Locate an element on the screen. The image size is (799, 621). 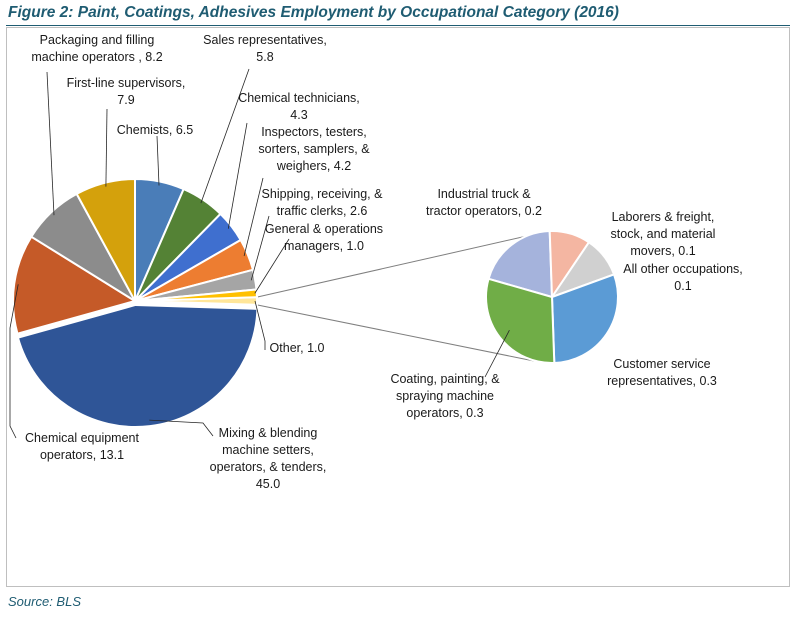
label-shipping-line-1: Shipping, receiving, & is located at coordinates (323, 194).